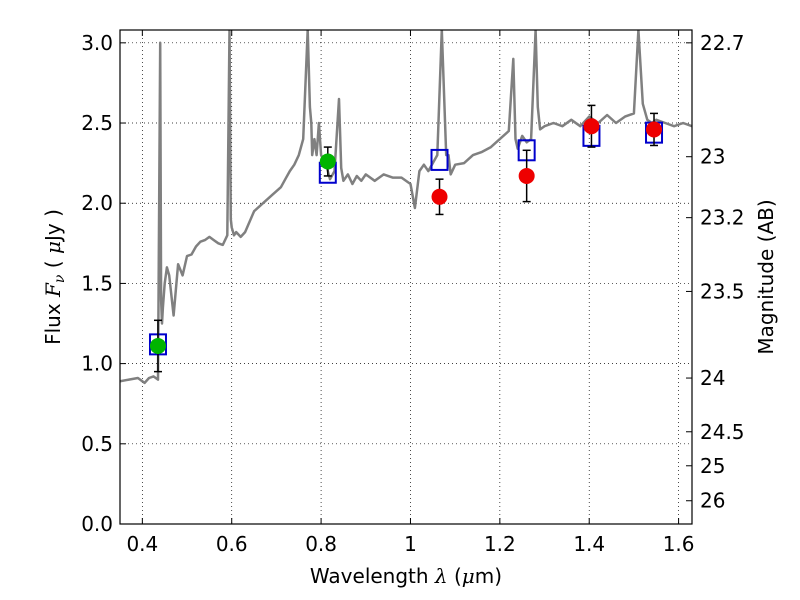 Image resolution: width=800 pixels, height=600 pixels. What do you see at coordinates (722, 218) in the screenshot?
I see `y2-tick-label: 23.2` at bounding box center [722, 218].